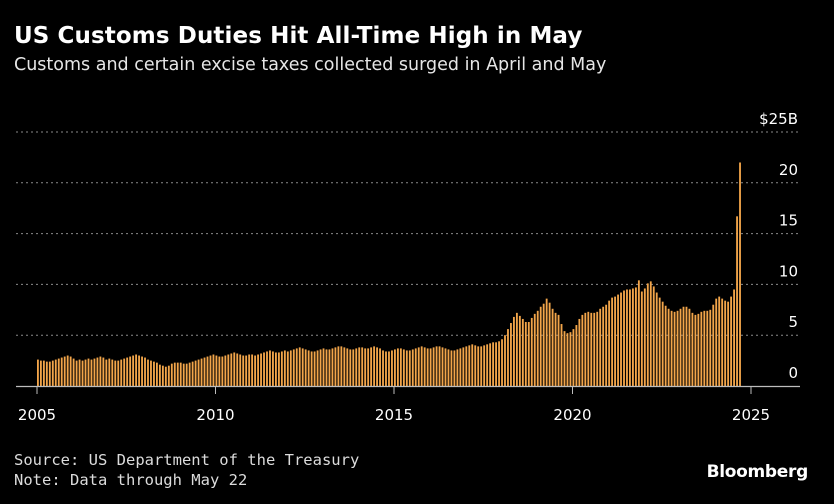 The image size is (834, 504). I want to click on x-tick-label: 2010, so click(215, 415).